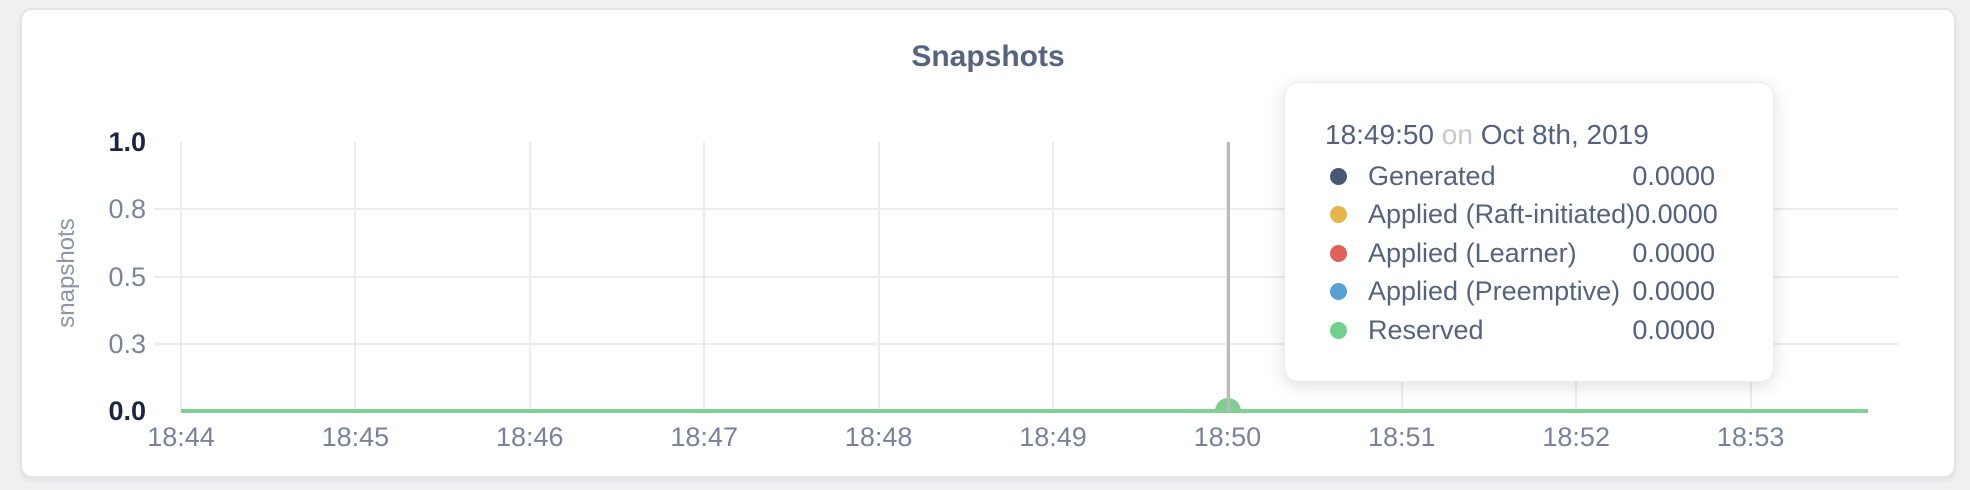  I want to click on series-name: Applied (Preemptive), so click(1494, 291).